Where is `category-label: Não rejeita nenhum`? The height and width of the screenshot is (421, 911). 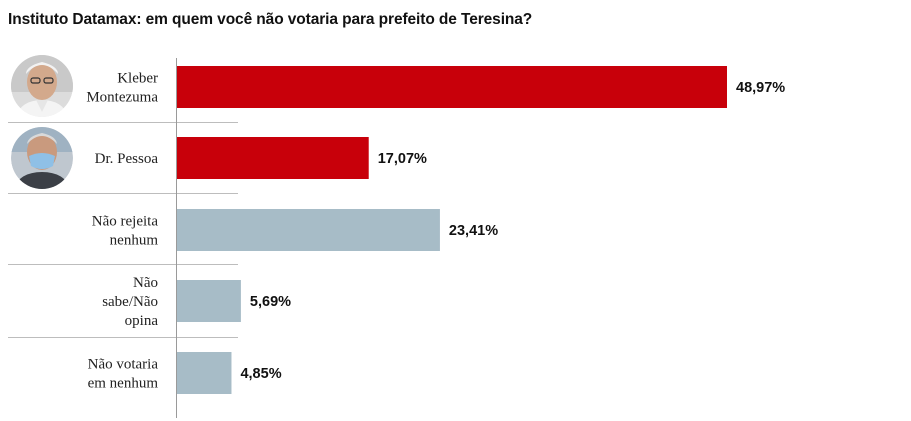 category-label: Não rejeita nenhum is located at coordinates (125, 231).